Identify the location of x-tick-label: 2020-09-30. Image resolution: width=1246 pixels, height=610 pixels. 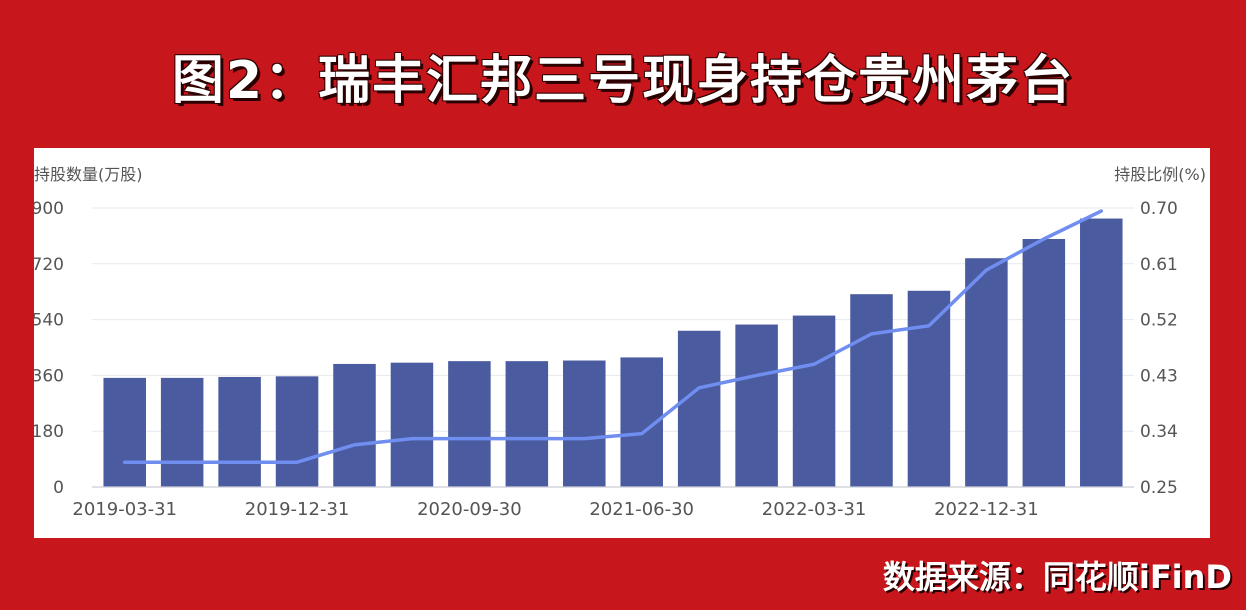
(469, 509).